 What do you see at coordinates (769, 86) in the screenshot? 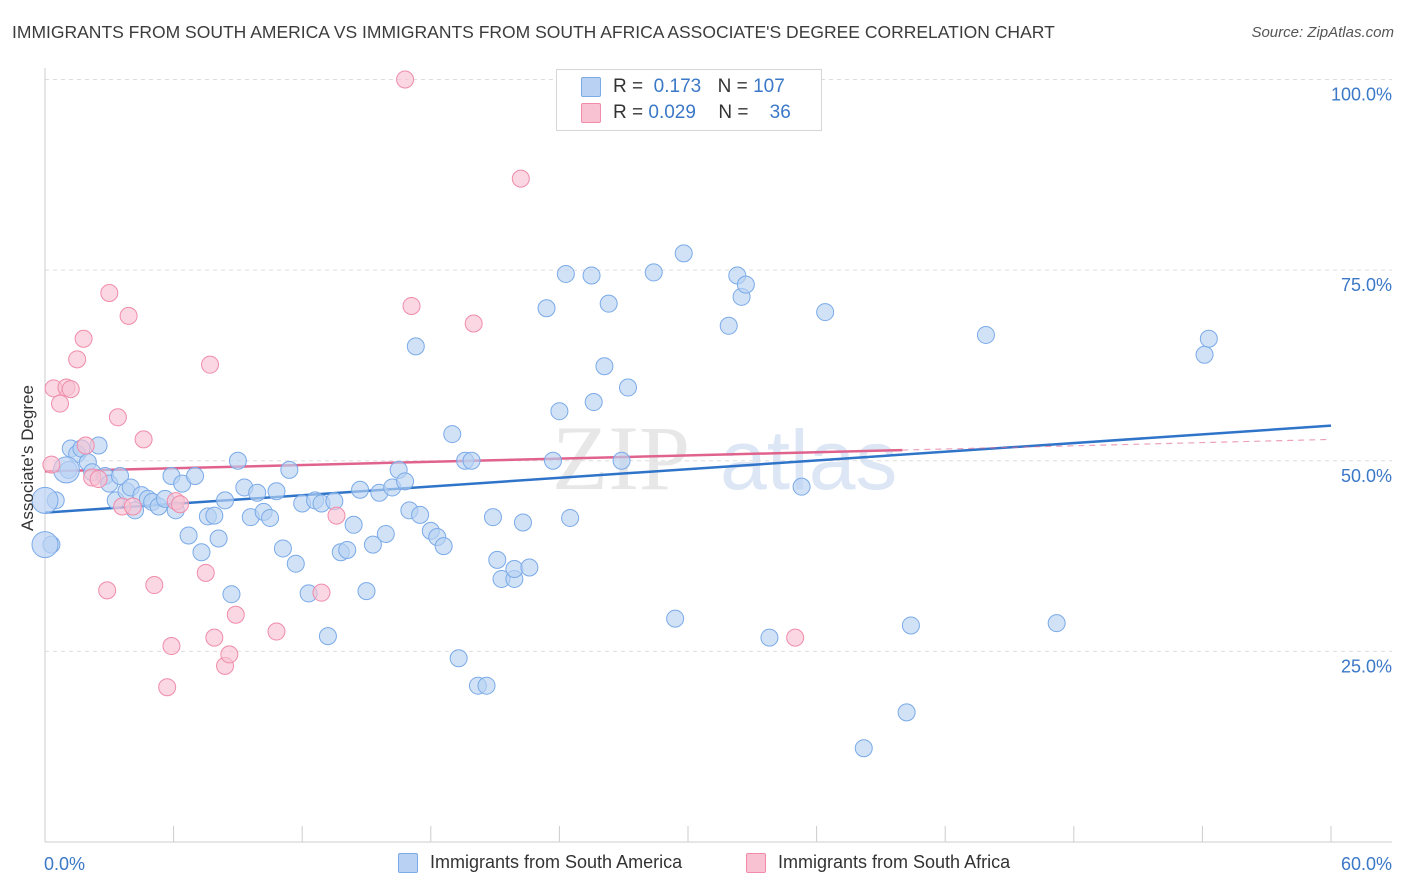
I see `legend-n-value: 107` at bounding box center [769, 86].